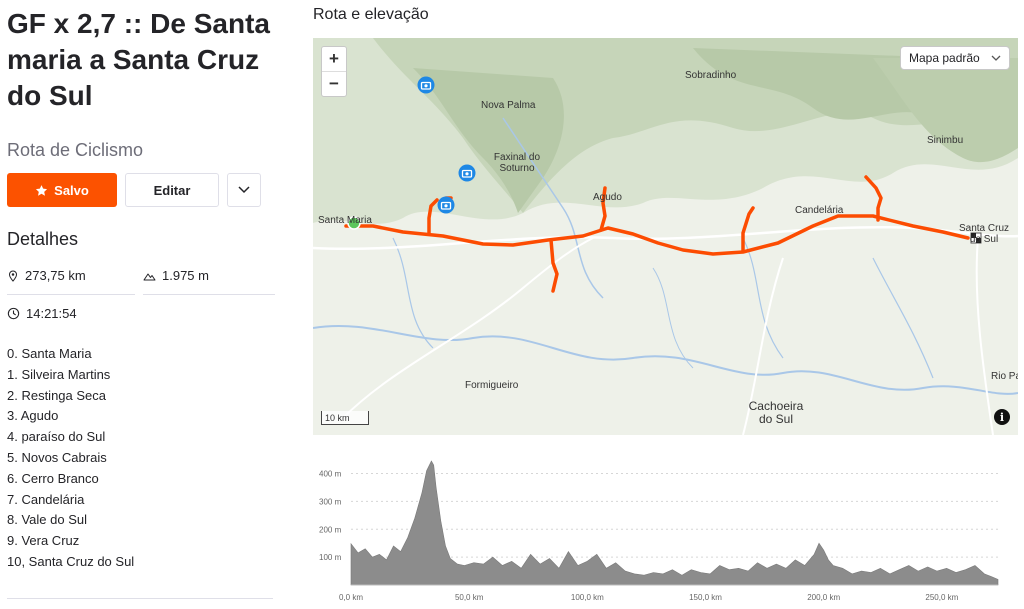 The width and height of the screenshot is (1024, 609). Describe the element at coordinates (976, 238) in the screenshot. I see `finish-flag-icon` at that location.